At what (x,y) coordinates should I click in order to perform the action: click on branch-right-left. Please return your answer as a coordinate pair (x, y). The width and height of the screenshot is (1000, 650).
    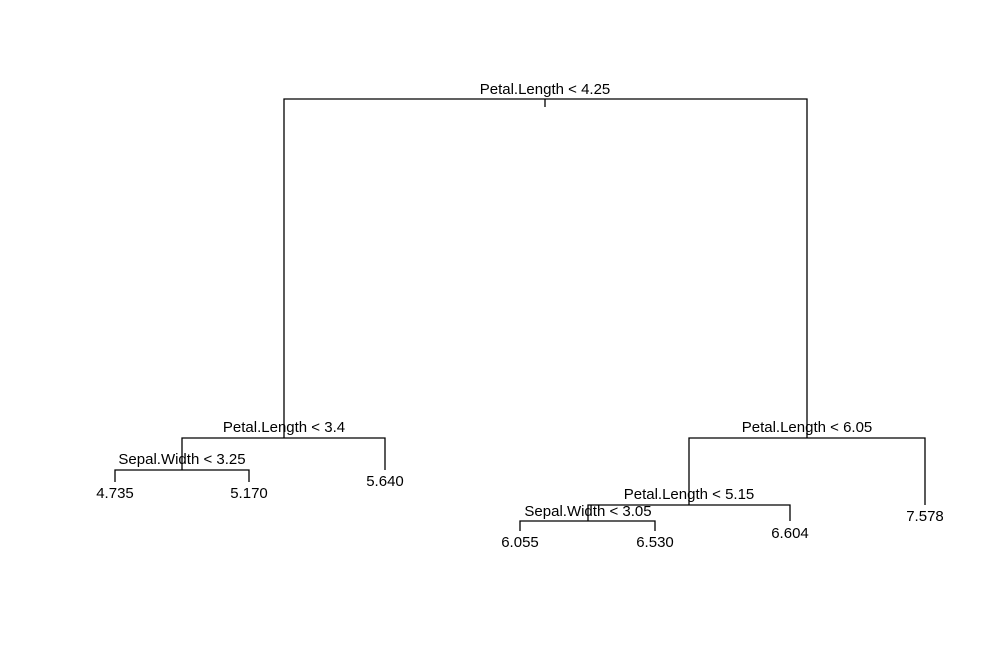
    Looking at the image, I should click on (689, 512).